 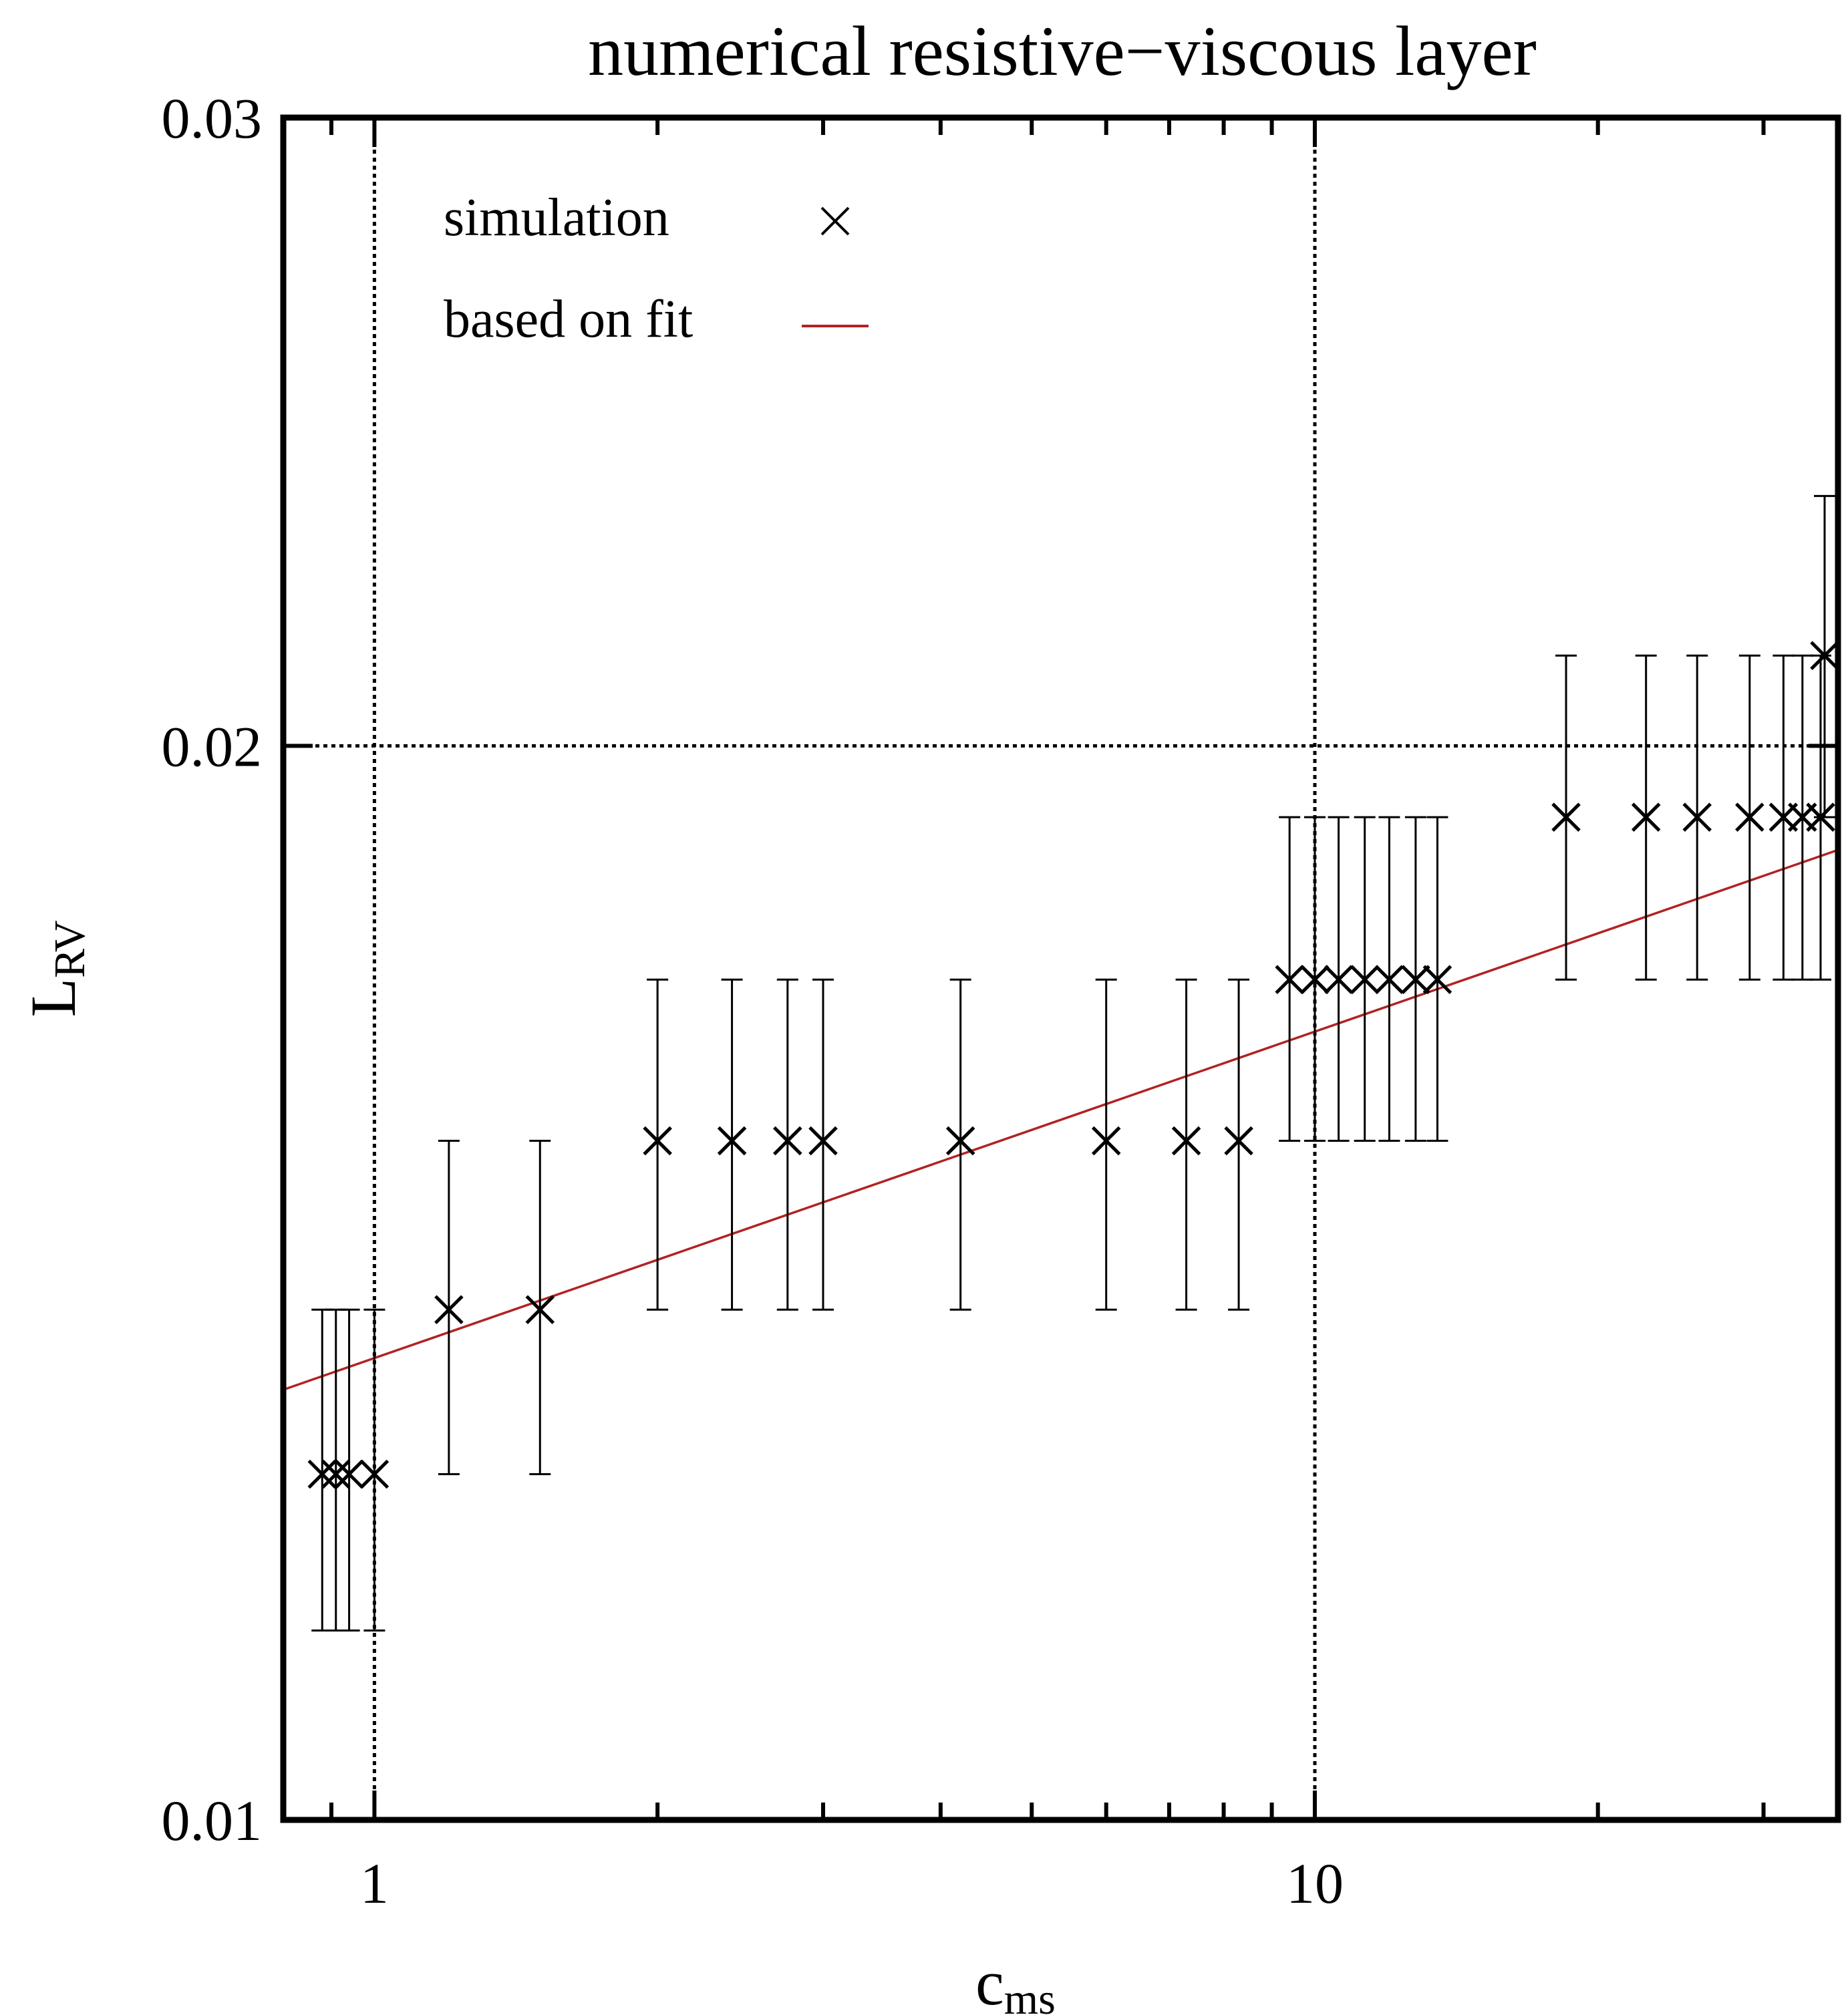 What do you see at coordinates (212, 746) in the screenshot?
I see `y-tick-label-1: 0.02` at bounding box center [212, 746].